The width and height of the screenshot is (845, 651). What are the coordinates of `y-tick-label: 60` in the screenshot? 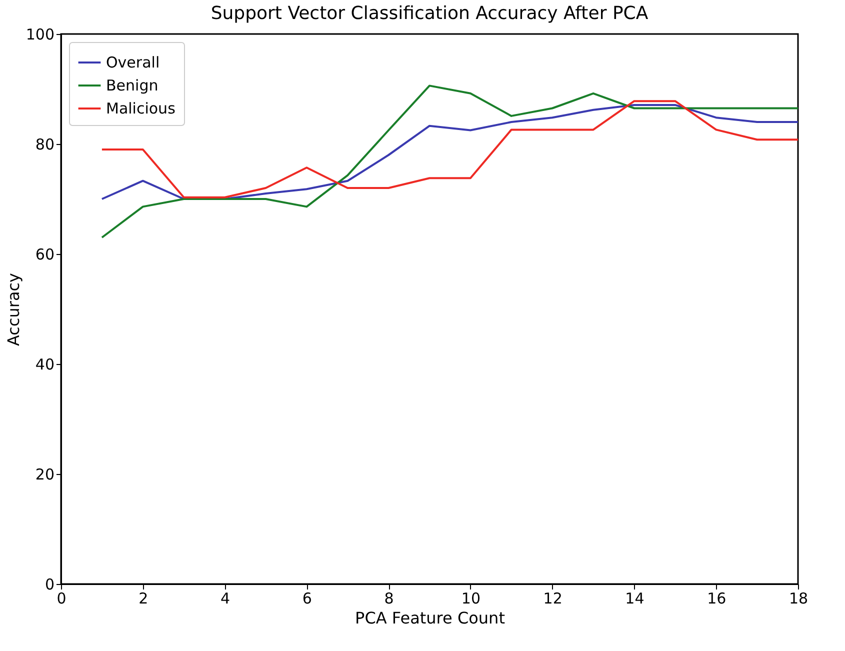 It's located at (44, 255).